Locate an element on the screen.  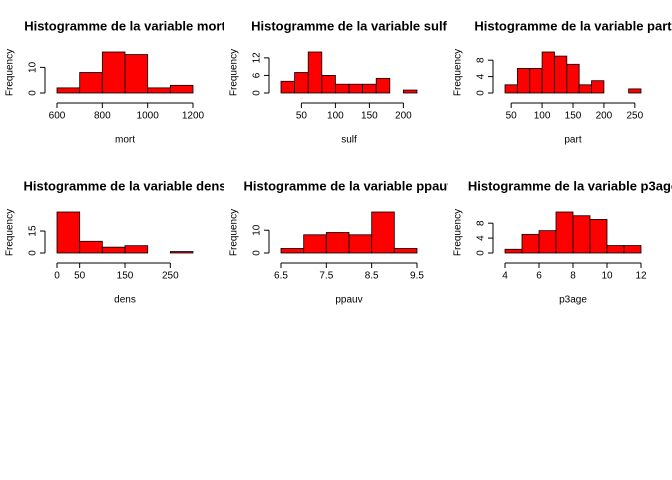
y-tick-label: 10 is located at coordinates (33, 67).